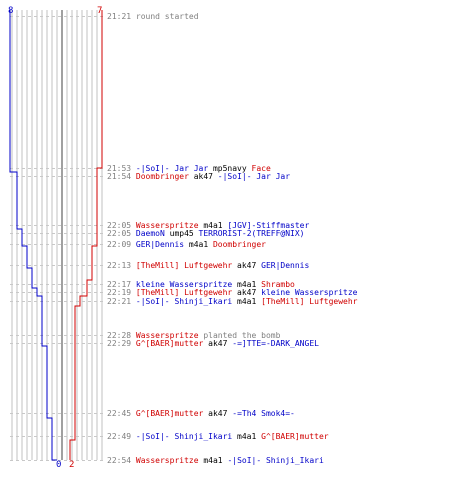 The width and height of the screenshot is (450, 500). Describe the element at coordinates (278, 284) in the screenshot. I see `event-part: Shrambo` at that location.